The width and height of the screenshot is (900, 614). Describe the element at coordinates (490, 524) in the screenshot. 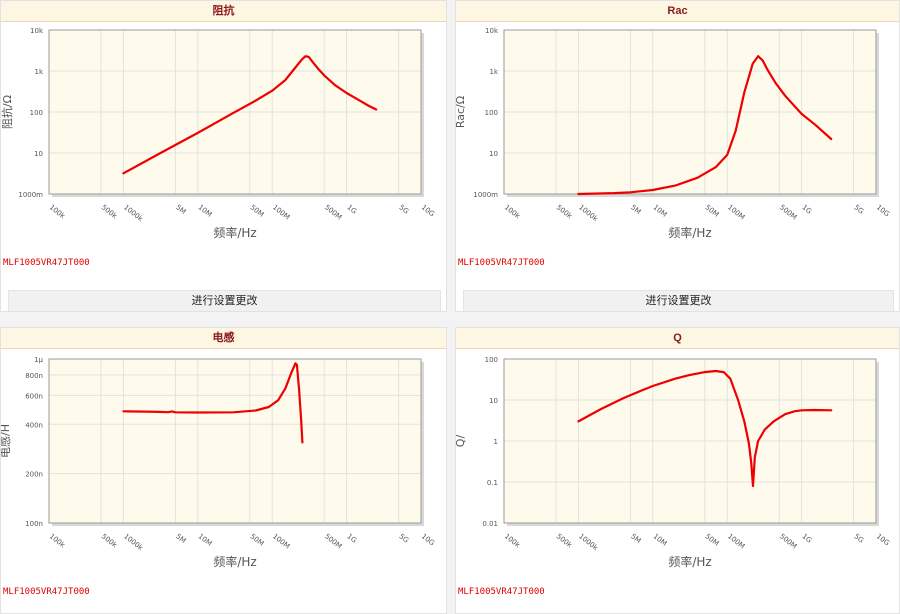

I see `y-tick-label: 0.01` at that location.